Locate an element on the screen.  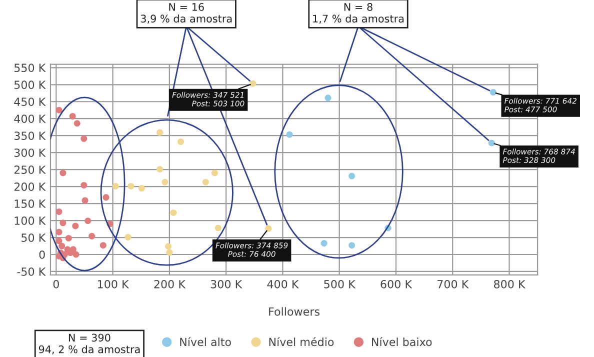
x-tick-label: 200 K is located at coordinates (170, 284).